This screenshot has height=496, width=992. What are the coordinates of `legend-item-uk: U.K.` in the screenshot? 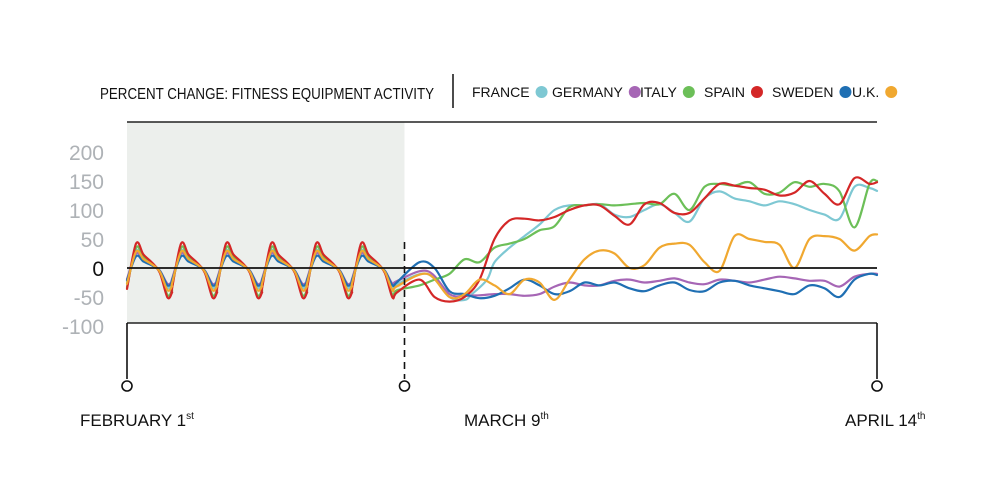 It's located at (875, 92).